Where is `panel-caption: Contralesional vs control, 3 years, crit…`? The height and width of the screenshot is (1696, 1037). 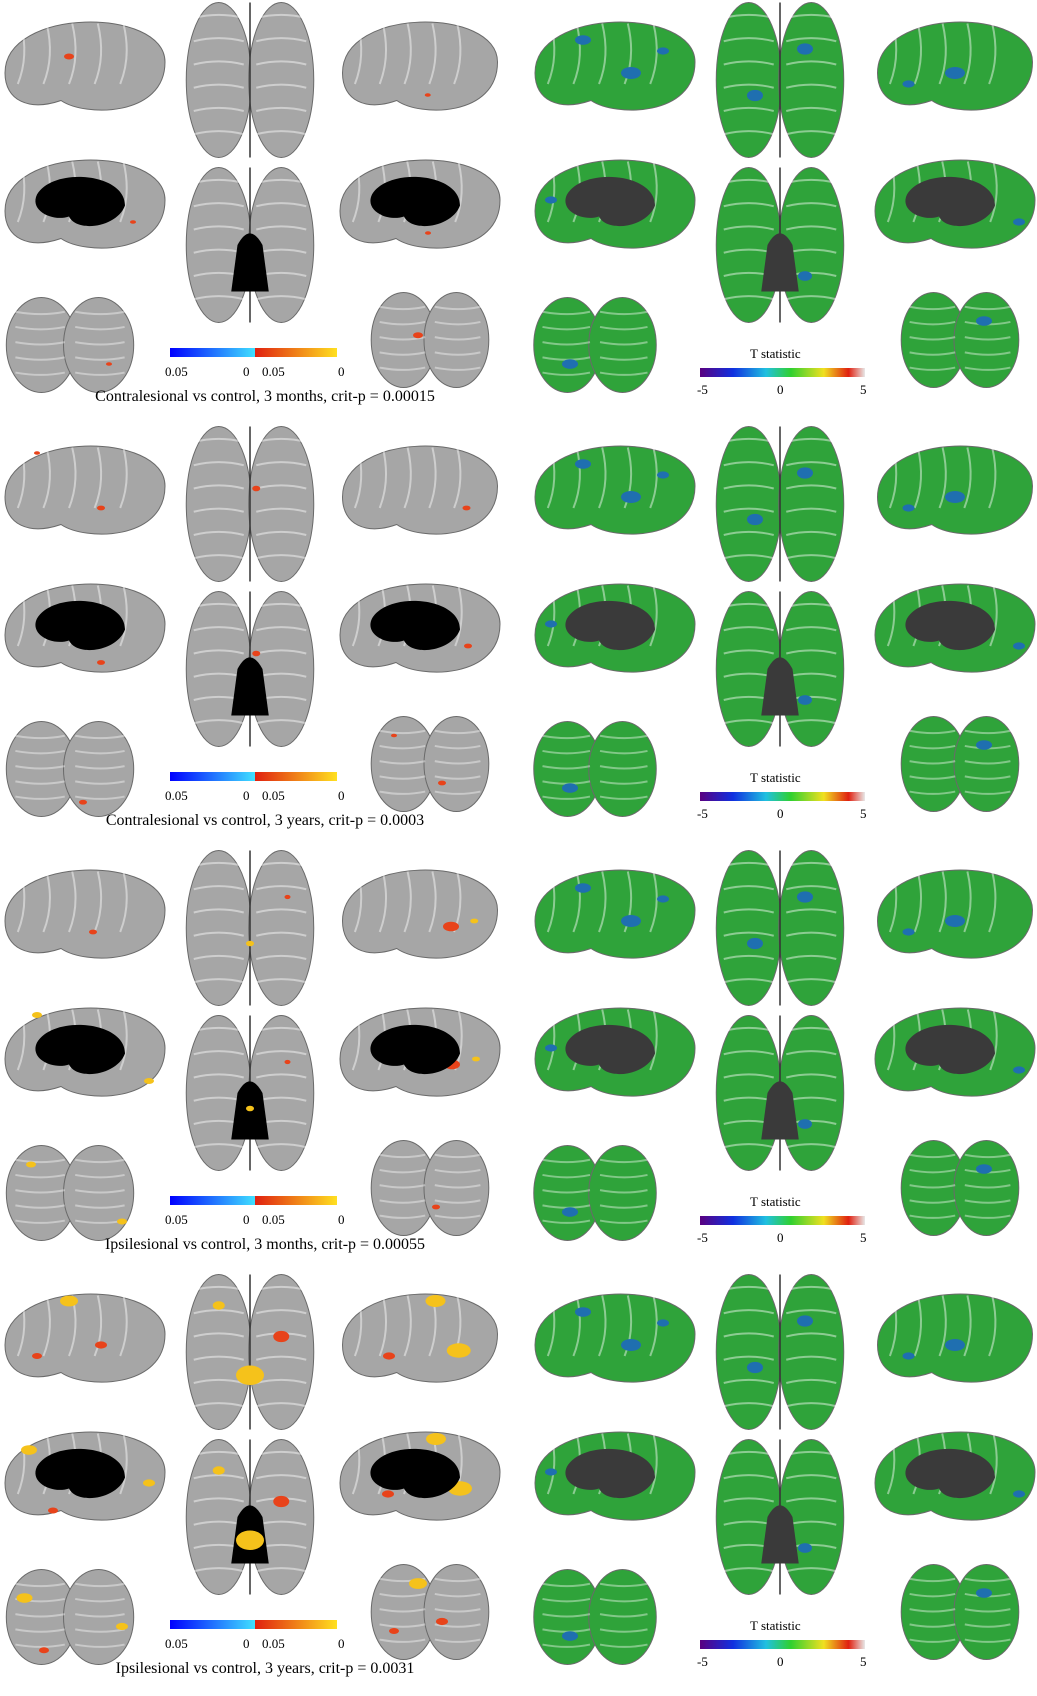
panel-caption: Contralesional vs control, 3 years, crit… is located at coordinates (265, 820).